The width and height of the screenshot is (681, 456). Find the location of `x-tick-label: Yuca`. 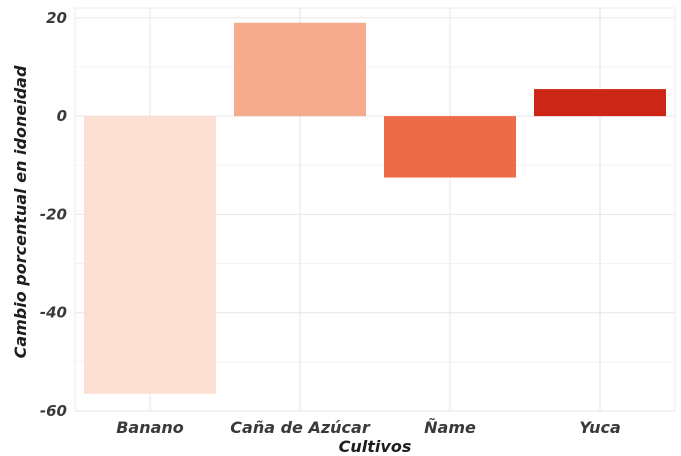

x-tick-label: Yuca is located at coordinates (600, 427).